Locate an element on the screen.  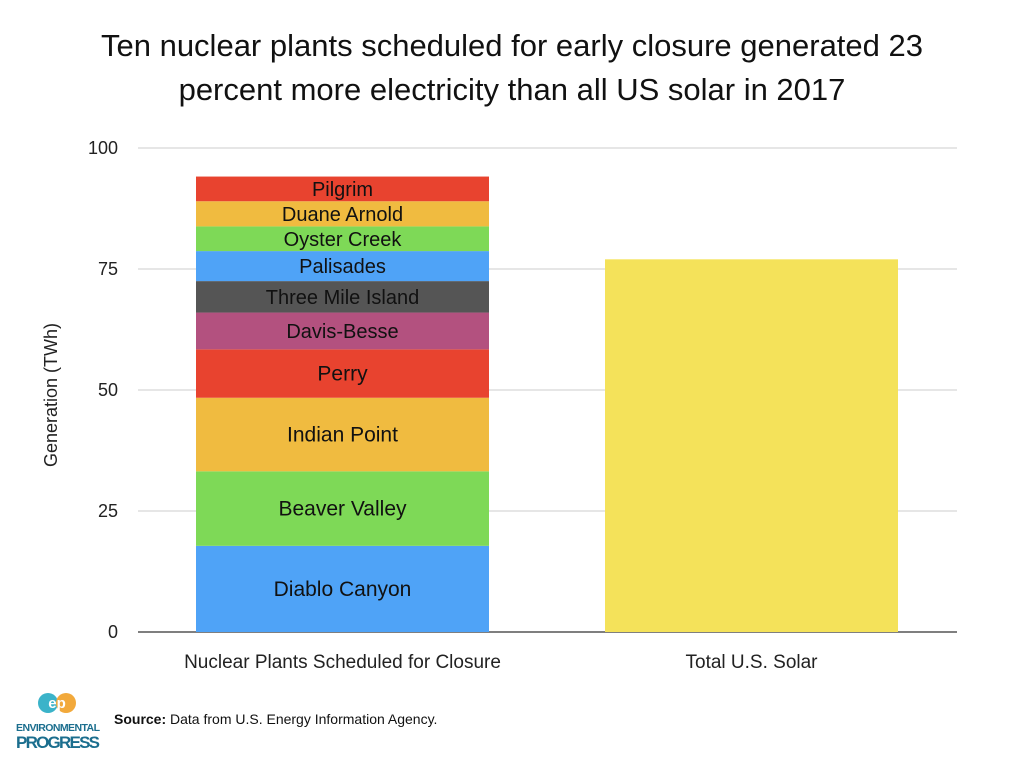
bar-segment-label: Indian Point is located at coordinates (342, 435).